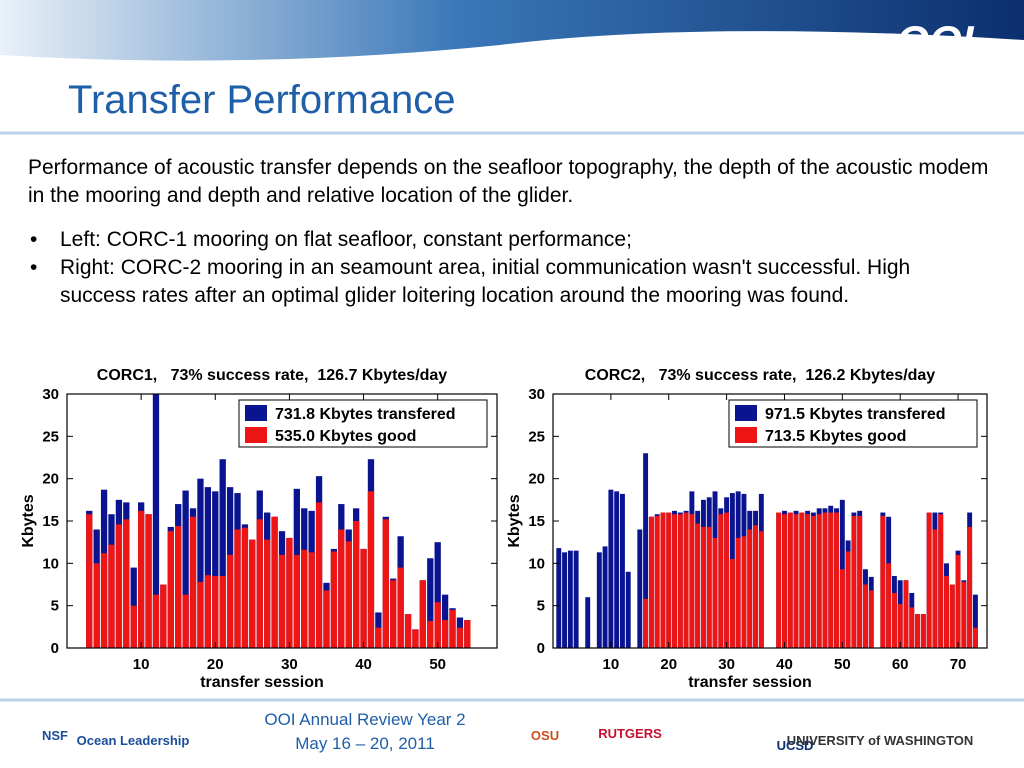 The width and height of the screenshot is (1024, 768). Describe the element at coordinates (215, 664) in the screenshot. I see `x-tick-label: 20` at that location.